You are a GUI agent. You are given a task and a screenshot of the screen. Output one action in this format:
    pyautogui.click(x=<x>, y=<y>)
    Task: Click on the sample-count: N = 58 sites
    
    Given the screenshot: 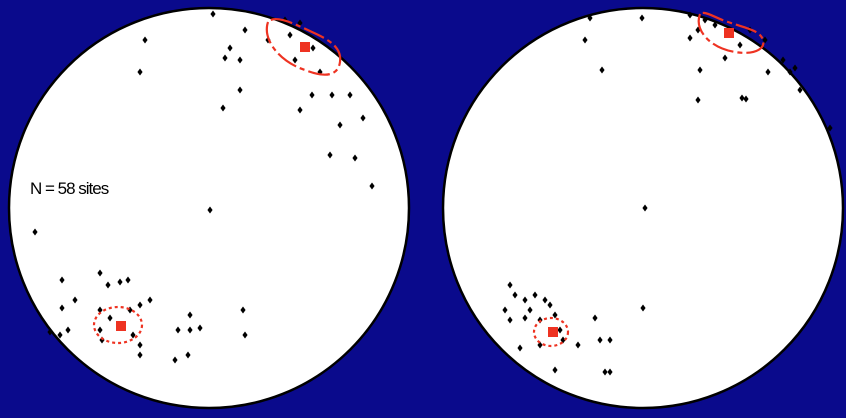 What is the action you would take?
    pyautogui.click(x=69, y=188)
    